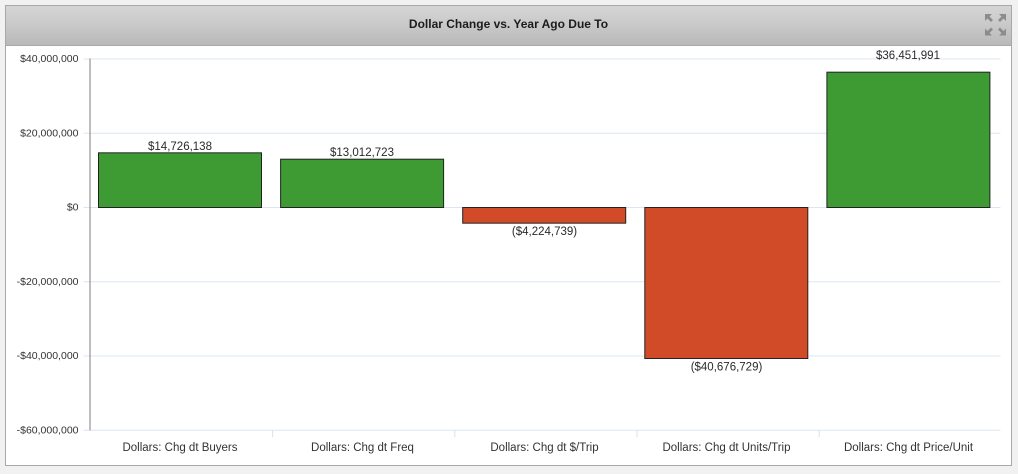 The image size is (1018, 474). What do you see at coordinates (180, 147) in the screenshot?
I see `svg-text: $14,726,138` at bounding box center [180, 147].